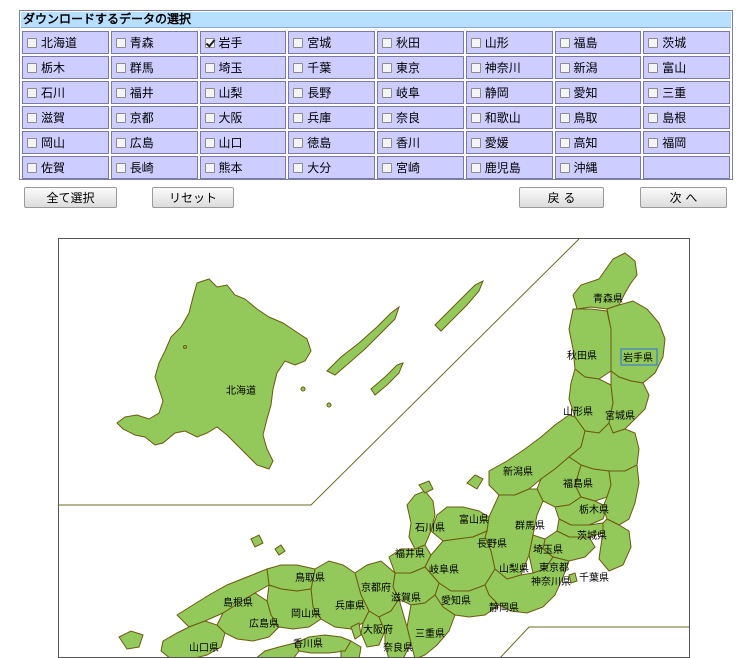 The image size is (751, 658). Describe the element at coordinates (331, 67) in the screenshot. I see `prefecture-checkbox: 千葉` at that location.